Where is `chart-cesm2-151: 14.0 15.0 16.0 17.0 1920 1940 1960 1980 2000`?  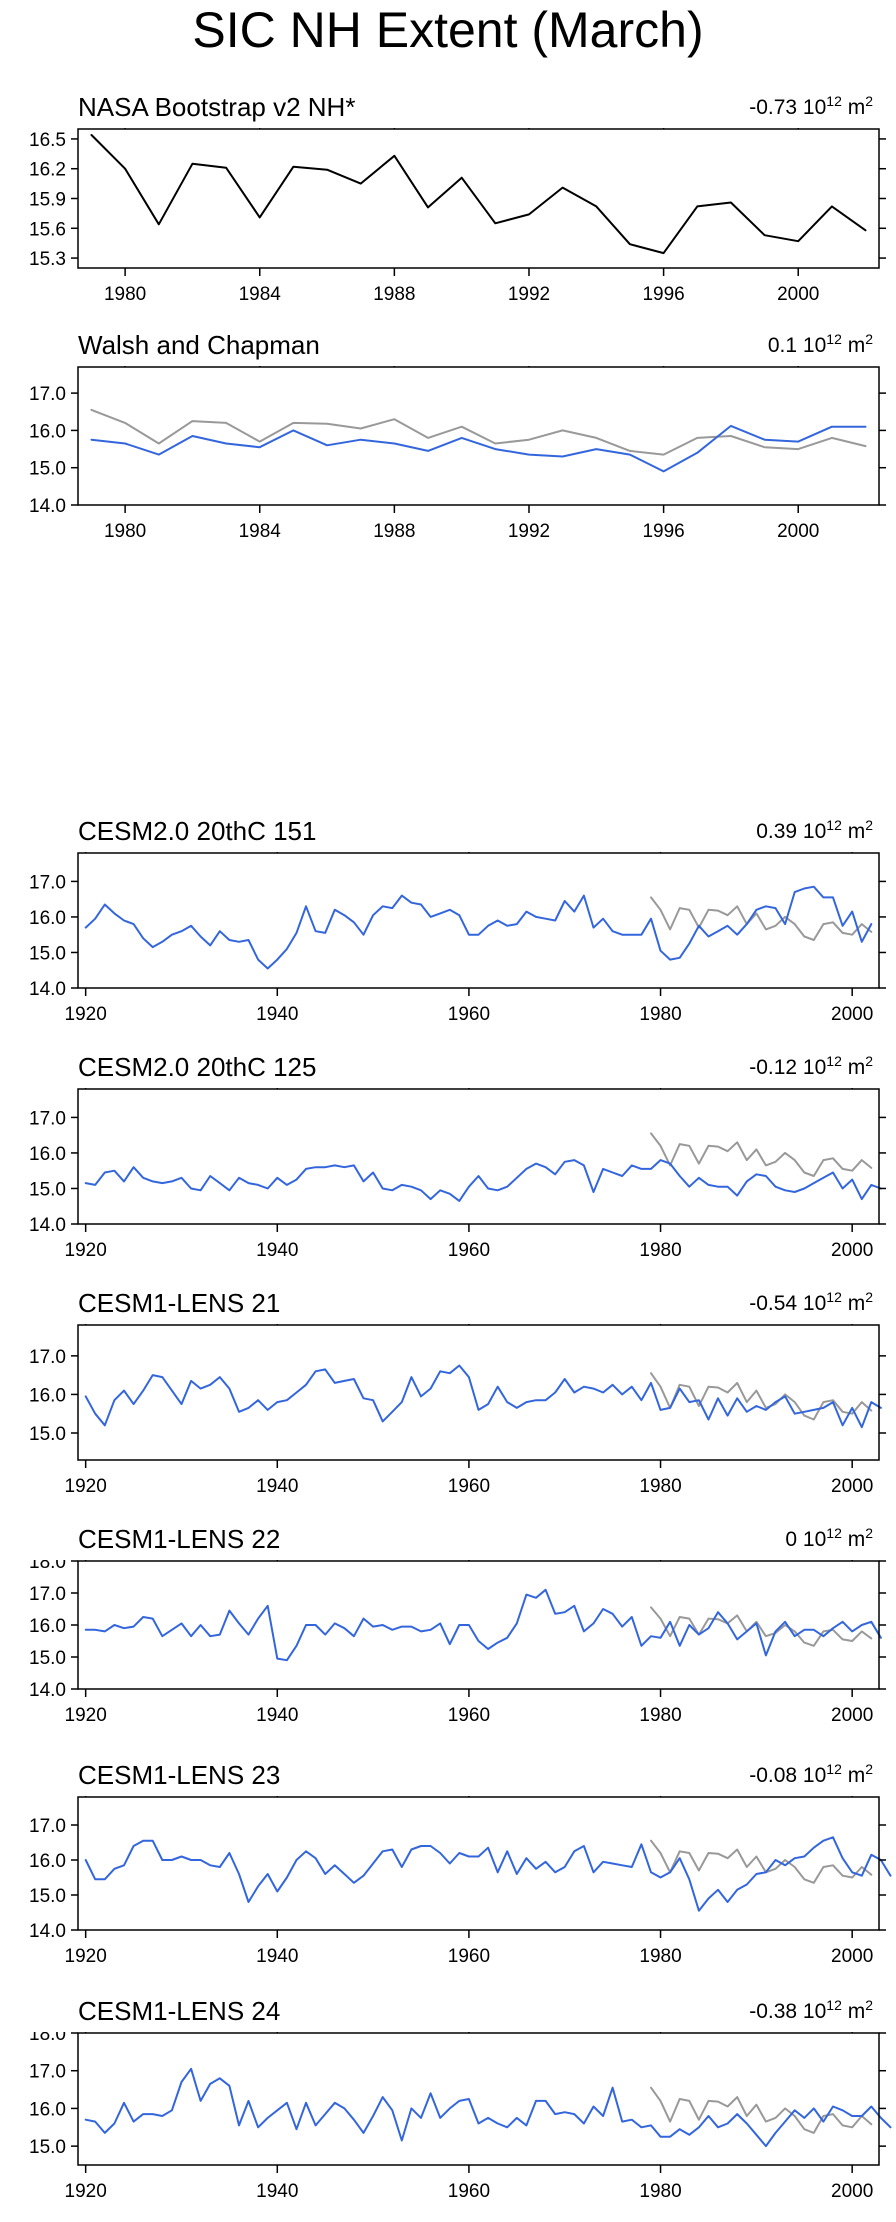
chart-cesm2-151: 14.0 15.0 16.0 17.0 1920 1940 1960 1980 2000 is located at coordinates (457, 938).